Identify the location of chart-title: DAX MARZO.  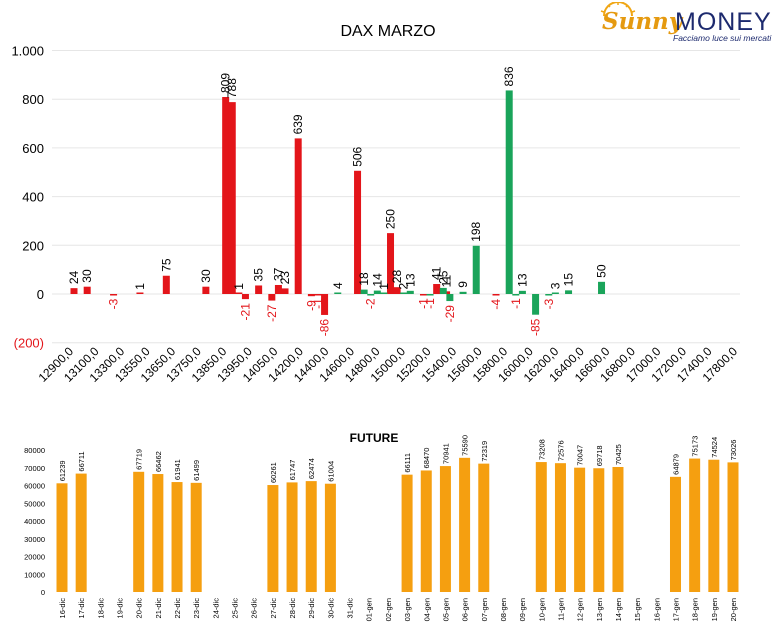
(387, 31).